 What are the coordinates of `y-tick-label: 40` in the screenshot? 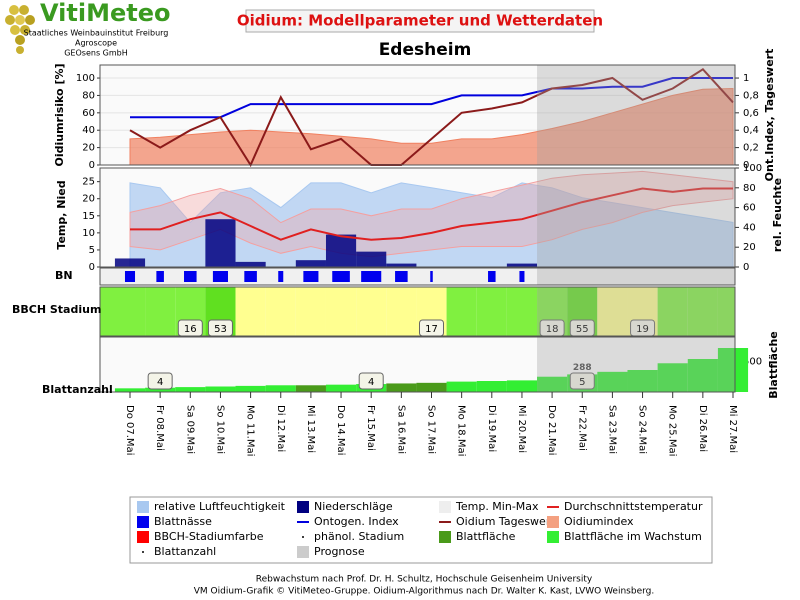 It's located at (88, 130).